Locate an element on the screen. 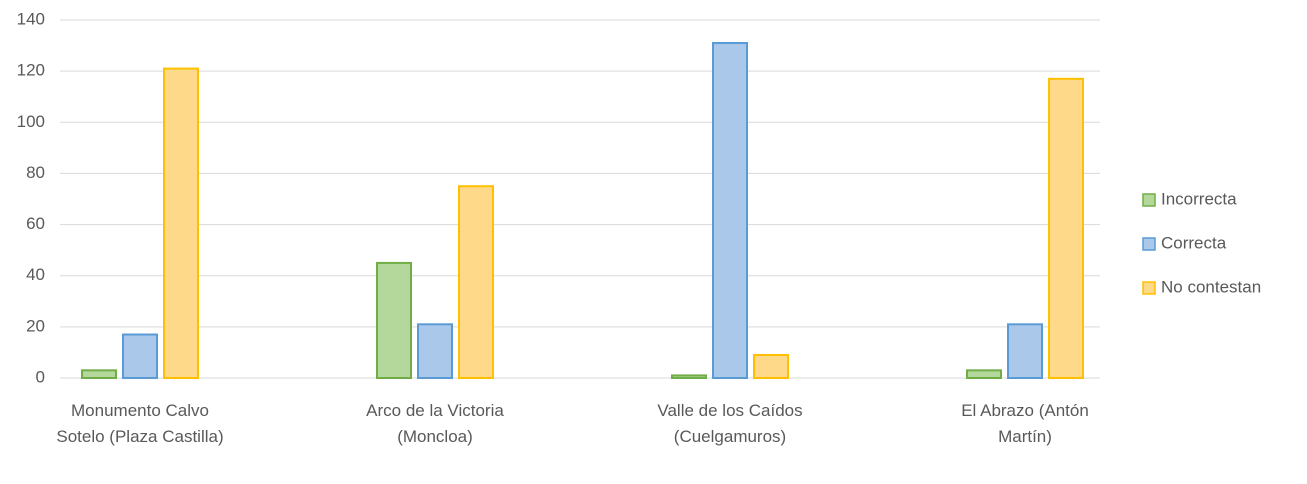  x-tick-label: El Abrazo (Antón Martín) is located at coordinates (1025, 423).